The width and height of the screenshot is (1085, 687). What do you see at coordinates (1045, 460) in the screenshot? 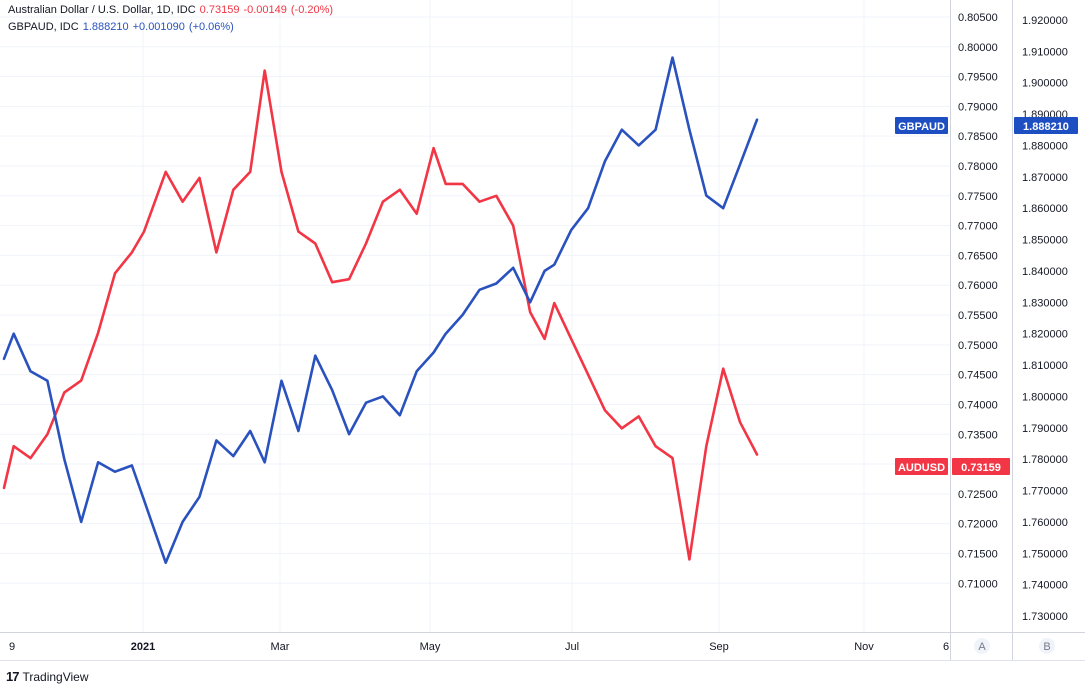
I see `axis-b-tick-label: 1.780000` at bounding box center [1045, 460].